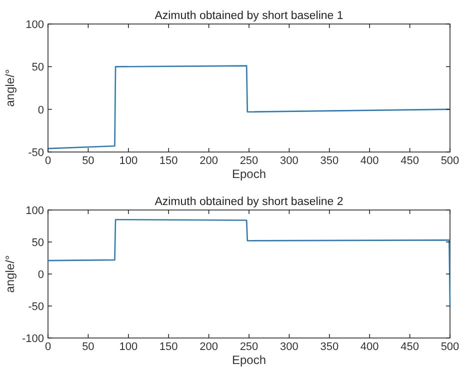 The image size is (463, 372). Describe the element at coordinates (249, 202) in the screenshot. I see `chart-title: Azimuth obtained by short baseline 2` at that location.